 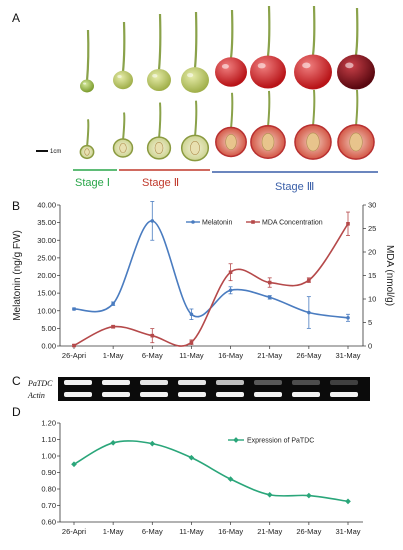 What do you see at coordinates (370, 346) in the screenshot?
I see `y2-tick-label: 0` at bounding box center [370, 346].